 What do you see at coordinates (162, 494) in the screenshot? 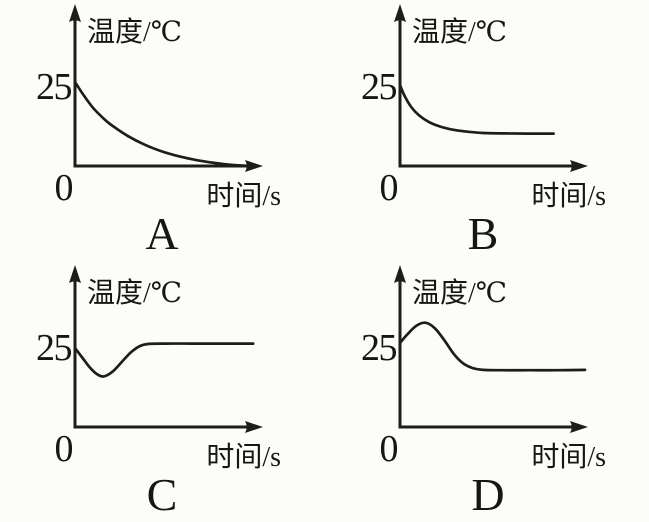
I see `option-letter-C: C` at bounding box center [162, 494].